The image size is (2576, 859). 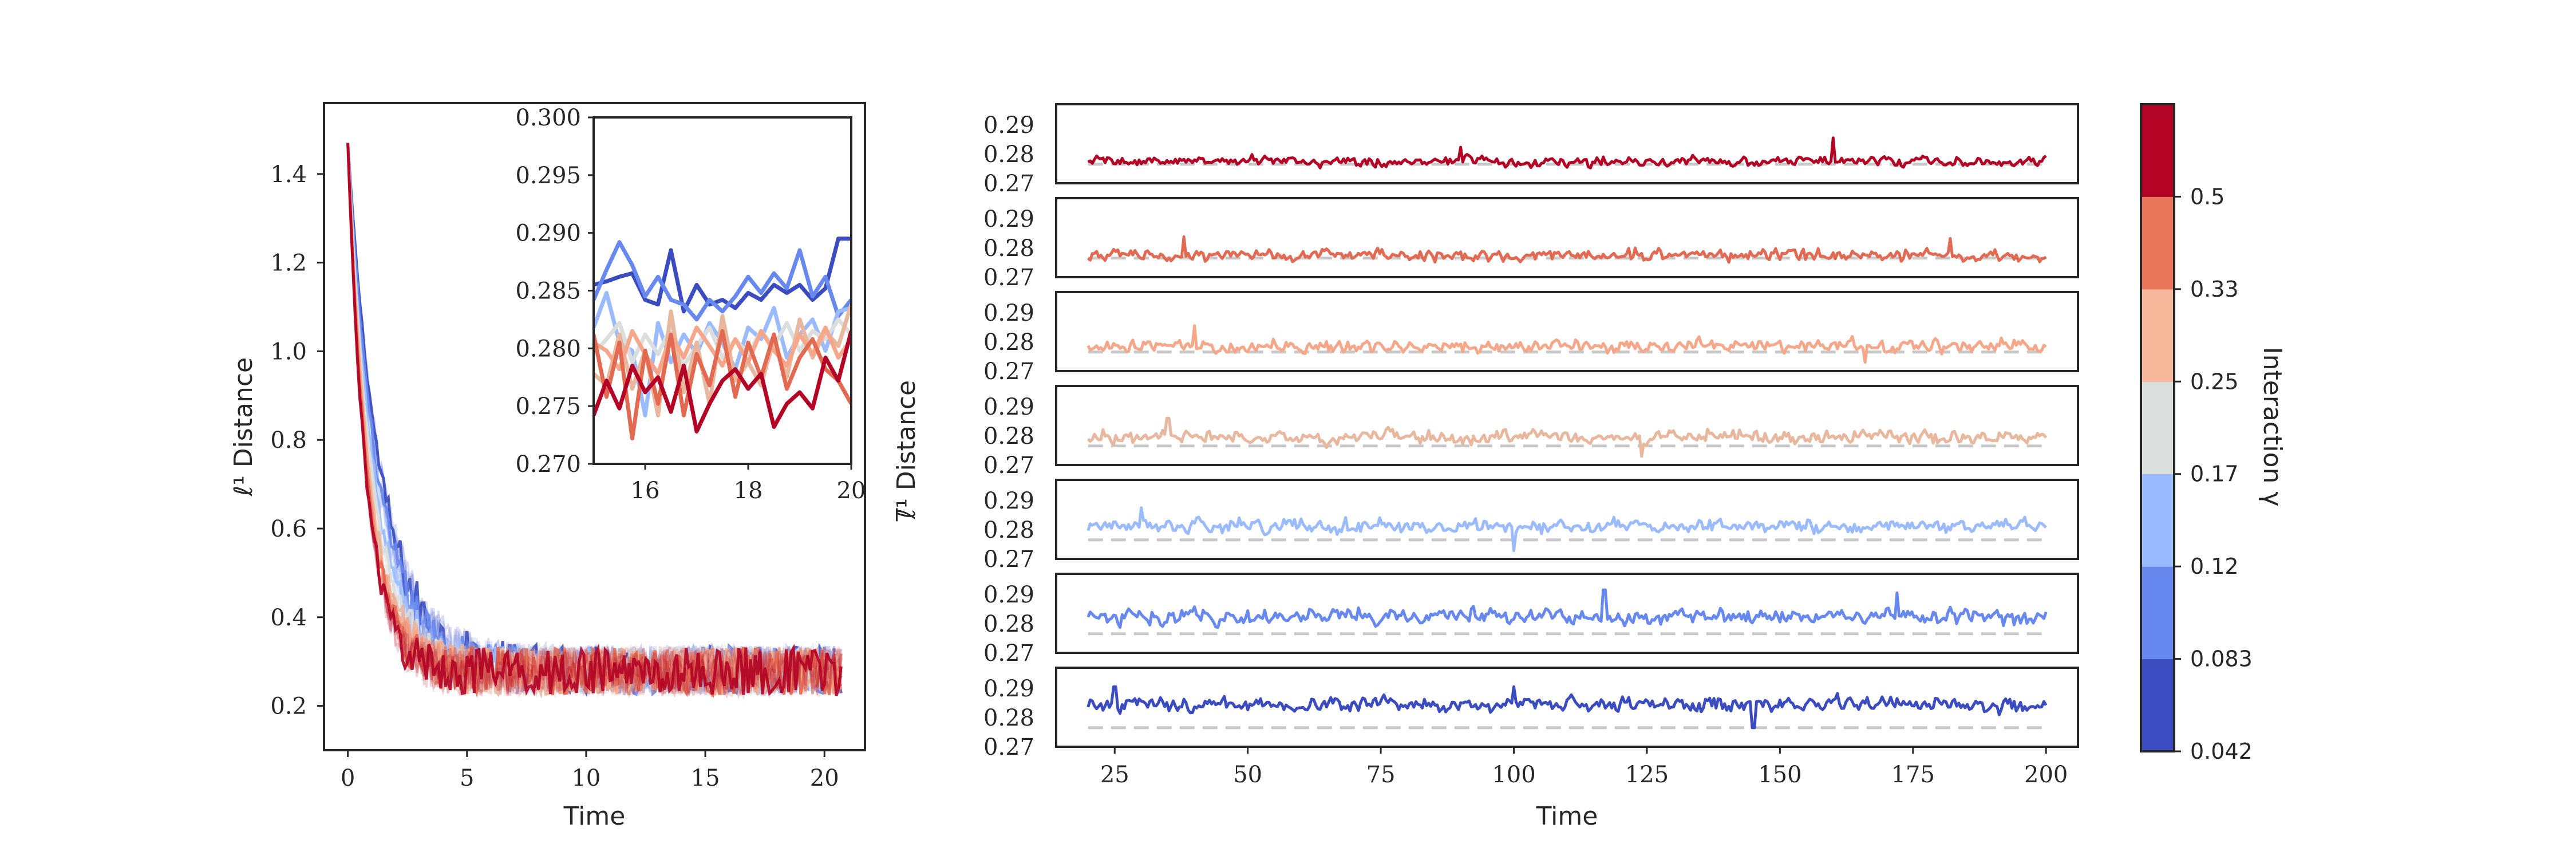 I want to click on stack-x-tick-label: 125, so click(x=1647, y=775).